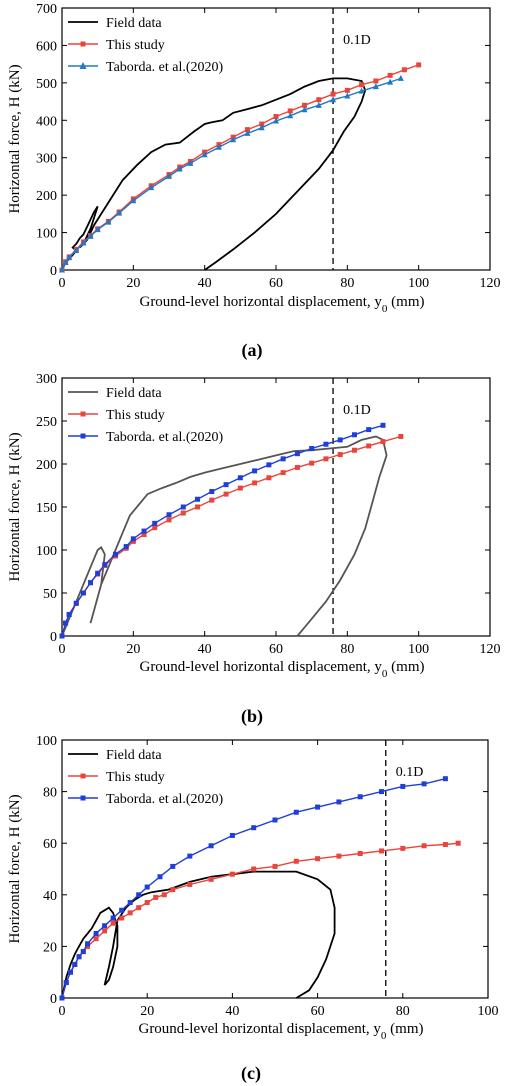 This screenshot has height=1086, width=505. I want to click on x-tick-label: 100, so click(488, 1011).